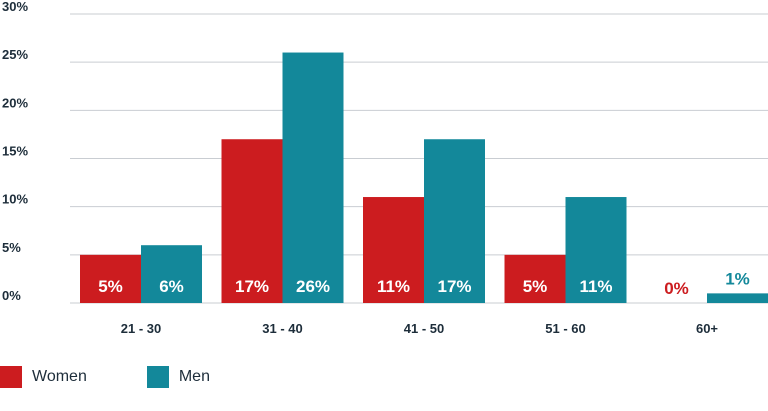 This screenshot has width=768, height=411. I want to click on legend-item-women: Women, so click(43, 377).